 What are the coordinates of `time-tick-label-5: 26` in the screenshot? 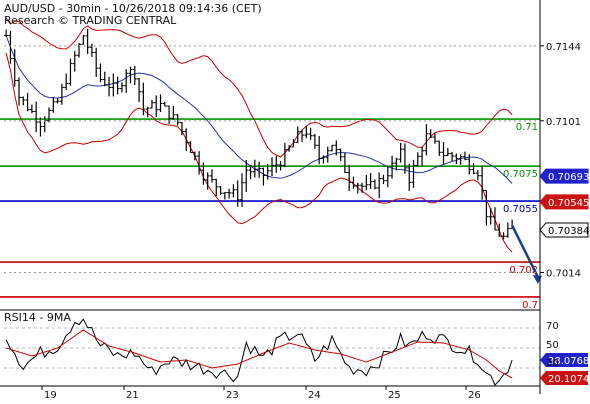 It's located at (474, 395).